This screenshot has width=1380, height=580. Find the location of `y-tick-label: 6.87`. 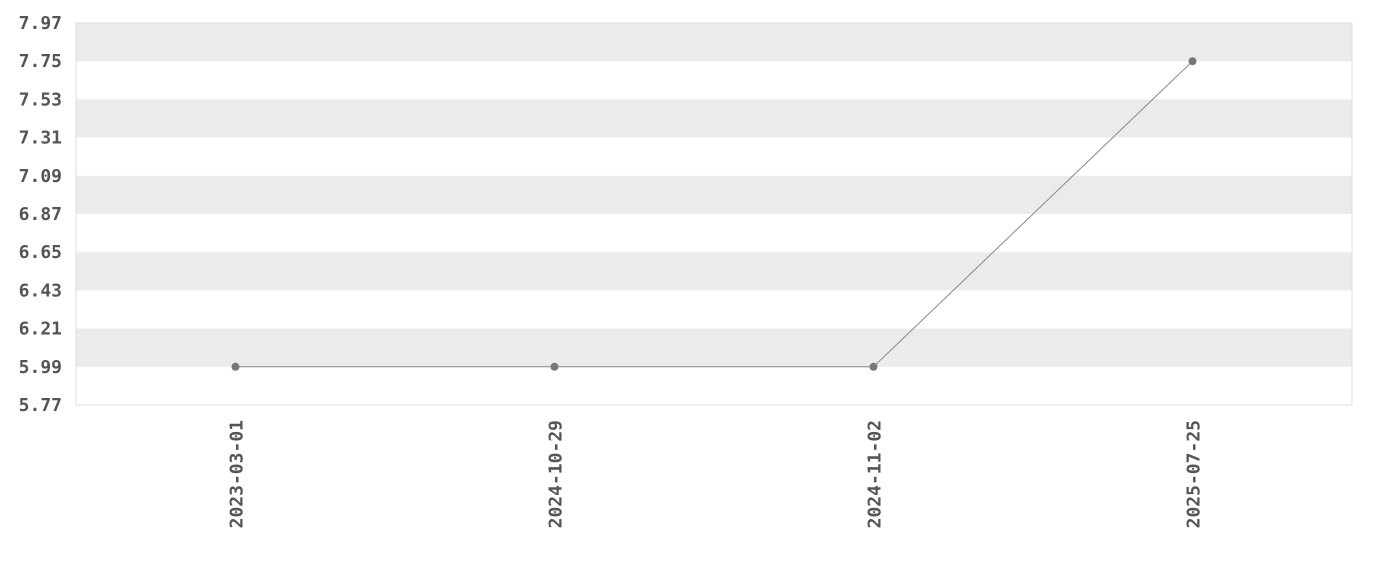

y-tick-label: 6.87 is located at coordinates (40, 214).